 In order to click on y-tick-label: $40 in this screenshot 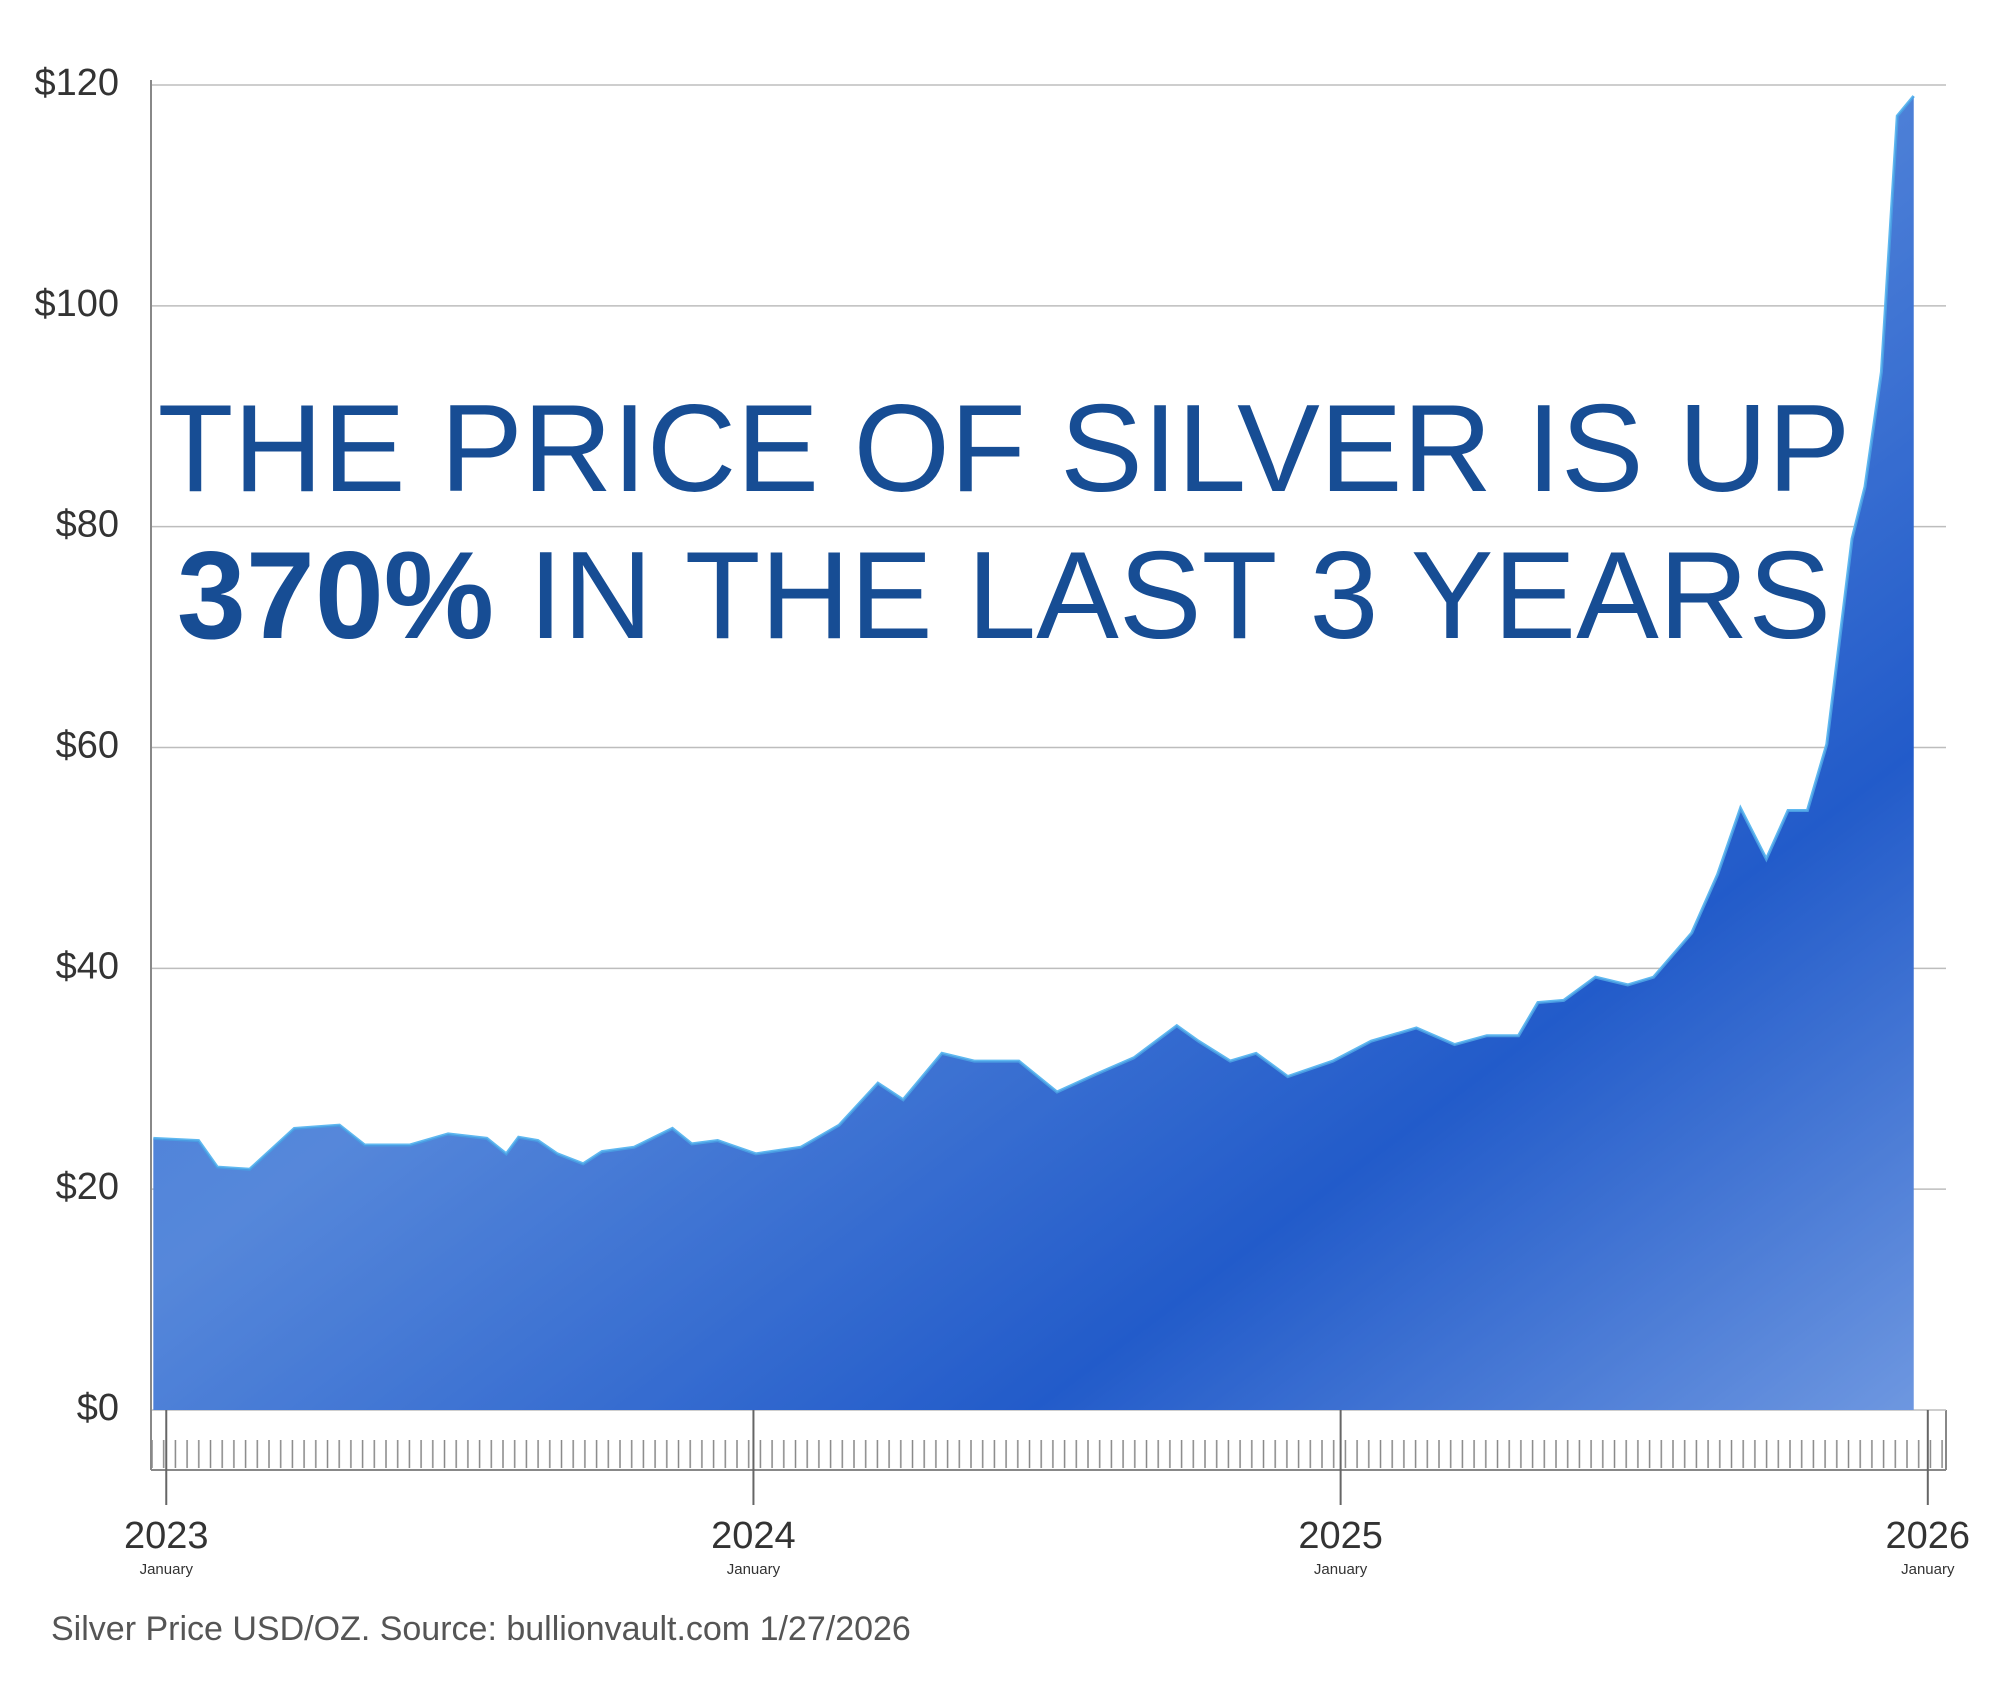, I will do `click(87, 966)`.